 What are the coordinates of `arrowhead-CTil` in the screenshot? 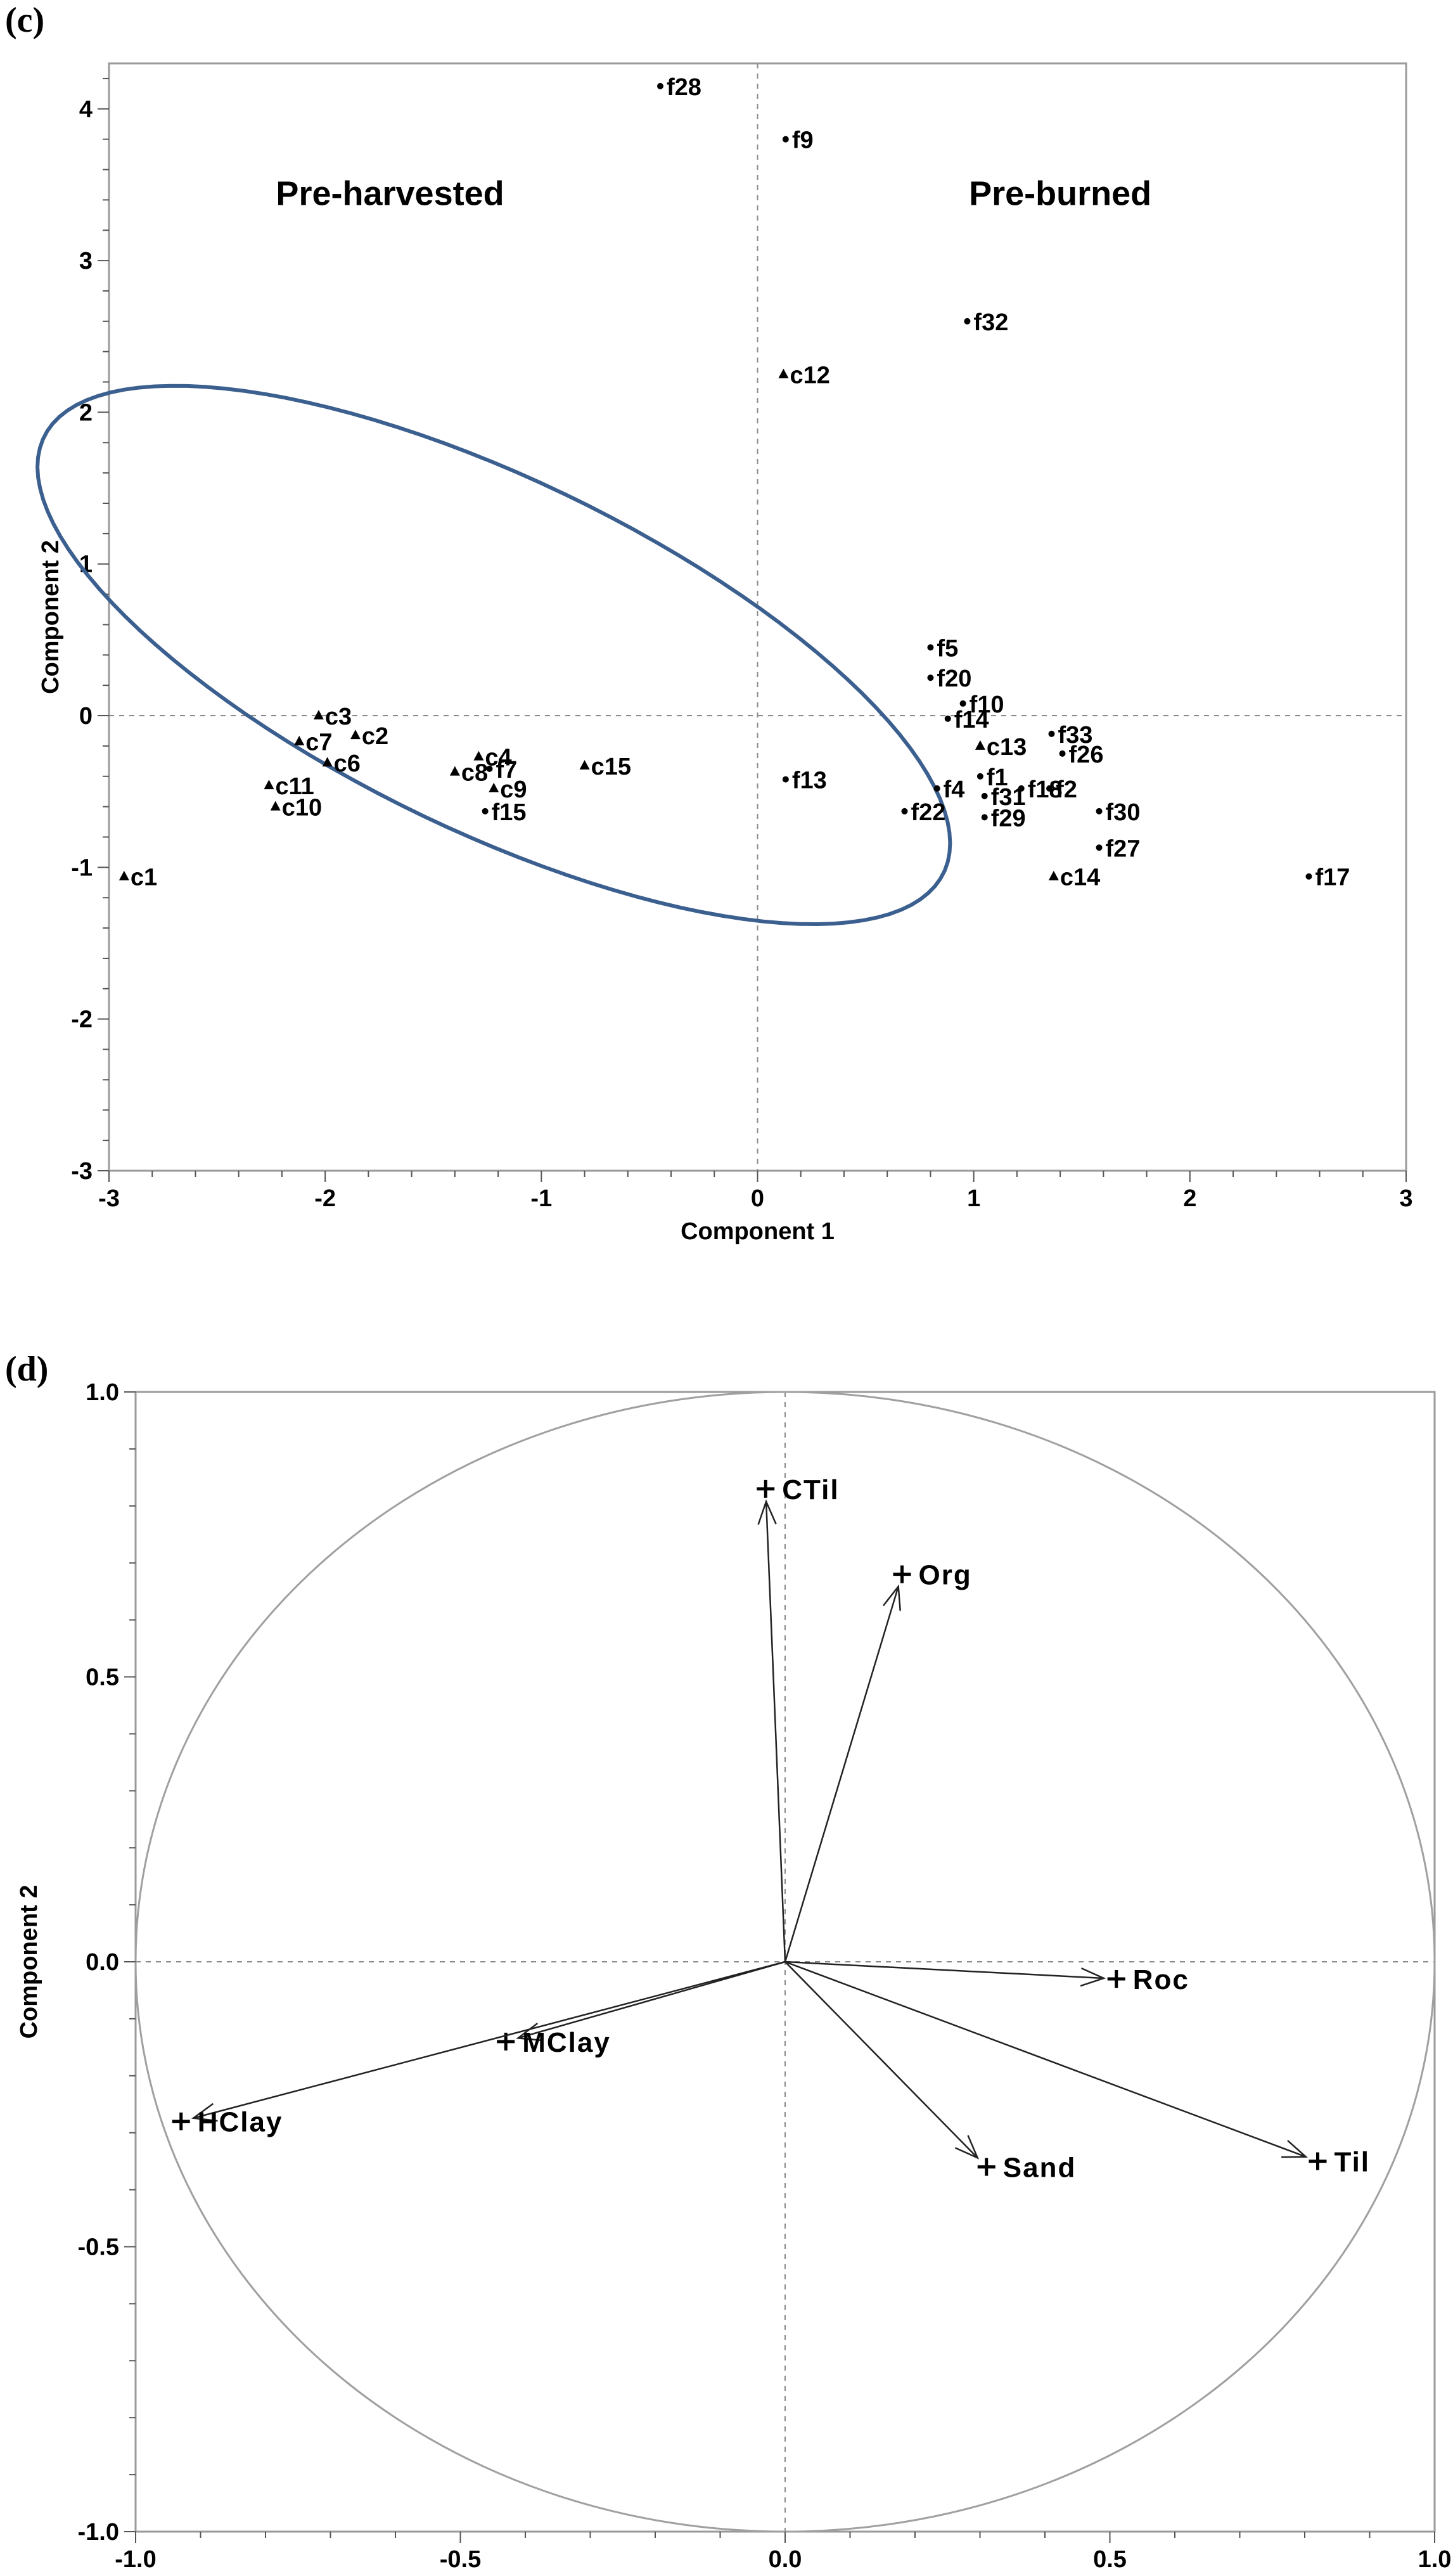 It's located at (767, 1512).